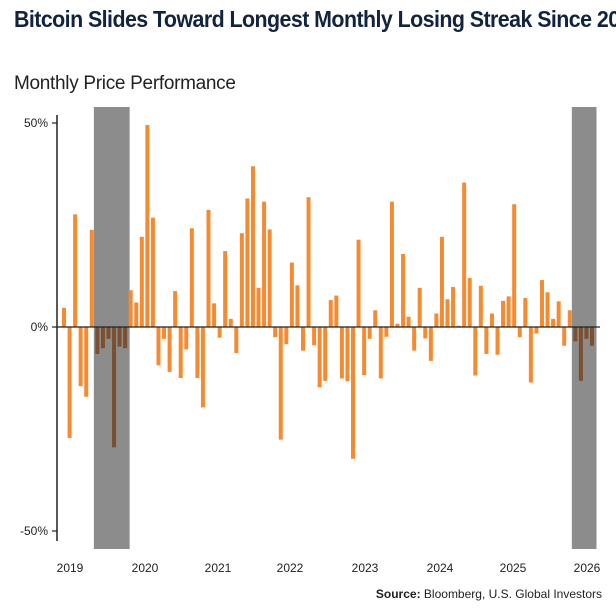  What do you see at coordinates (40, 327) in the screenshot?
I see `y-tick-label: 0%` at bounding box center [40, 327].